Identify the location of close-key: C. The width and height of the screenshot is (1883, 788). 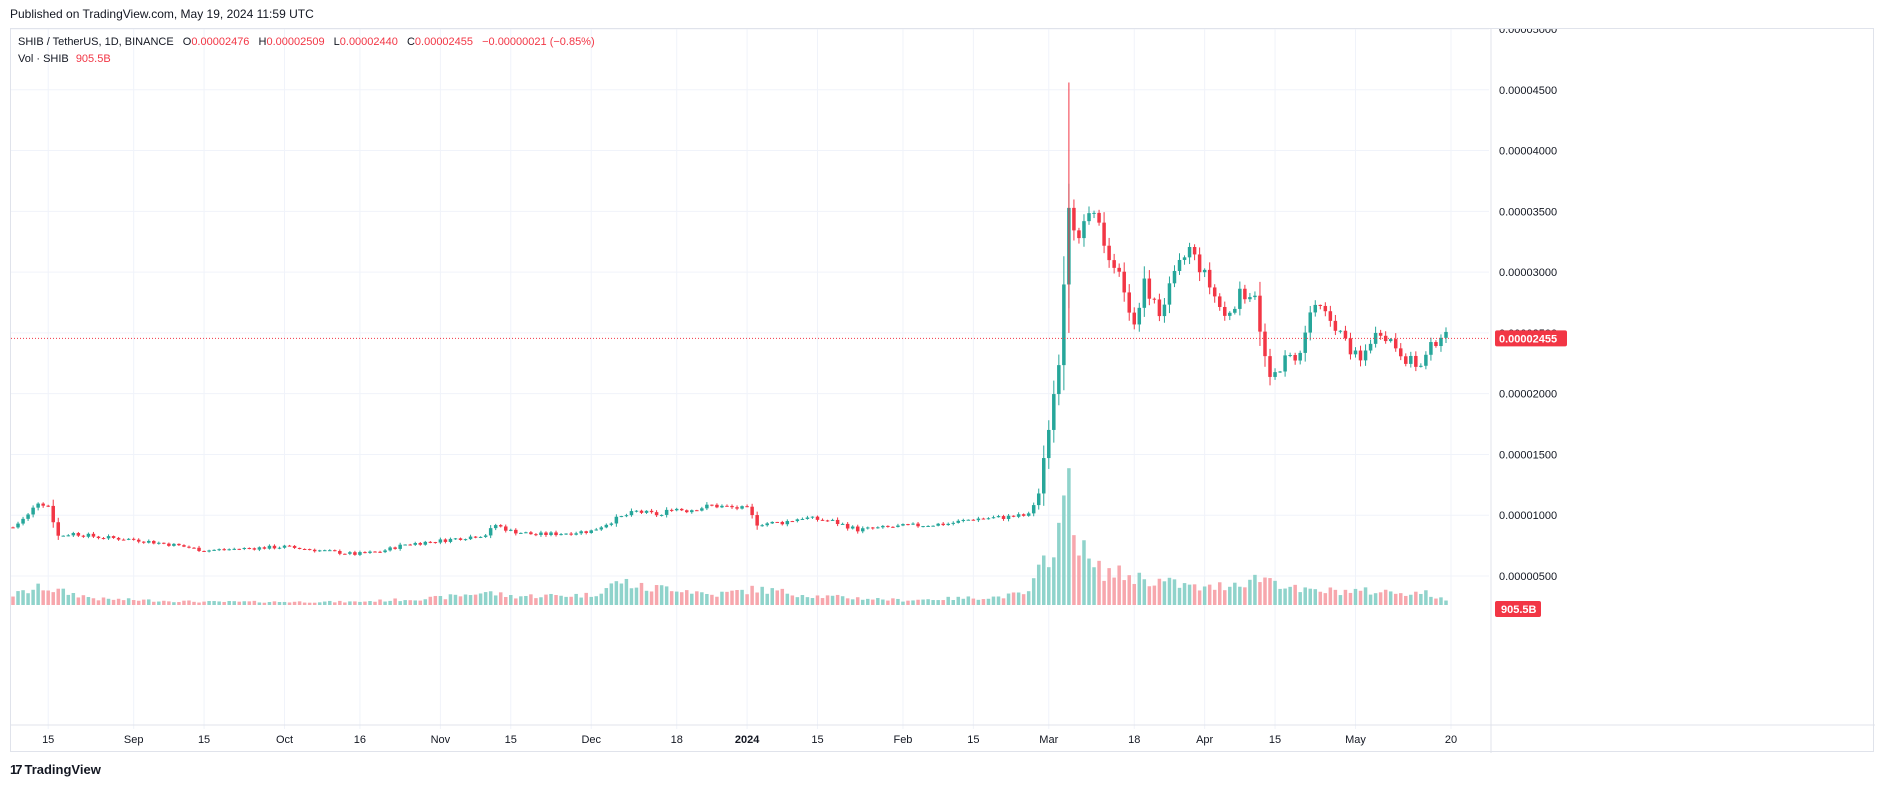
(410, 42).